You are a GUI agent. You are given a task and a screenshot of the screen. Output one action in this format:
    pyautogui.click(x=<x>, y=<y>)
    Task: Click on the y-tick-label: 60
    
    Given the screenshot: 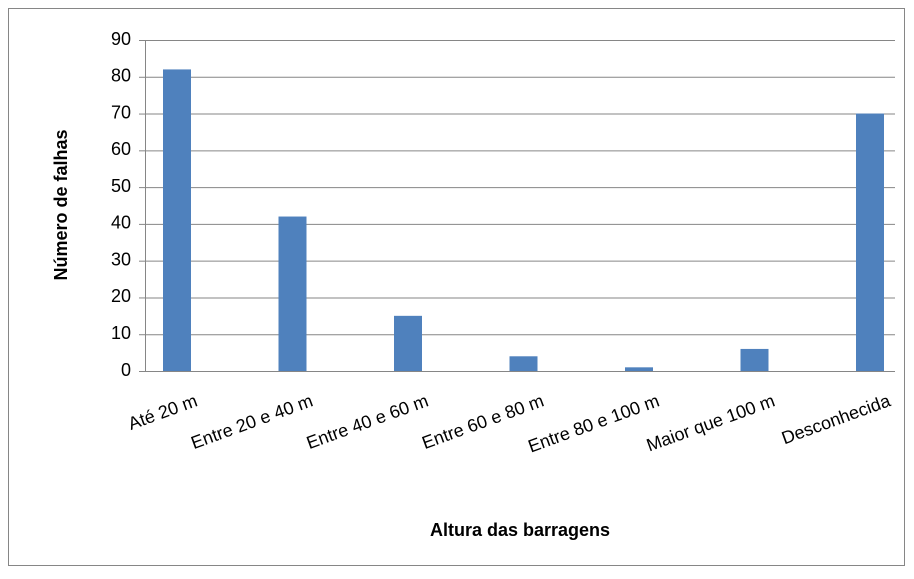 What is the action you would take?
    pyautogui.click(x=121, y=149)
    